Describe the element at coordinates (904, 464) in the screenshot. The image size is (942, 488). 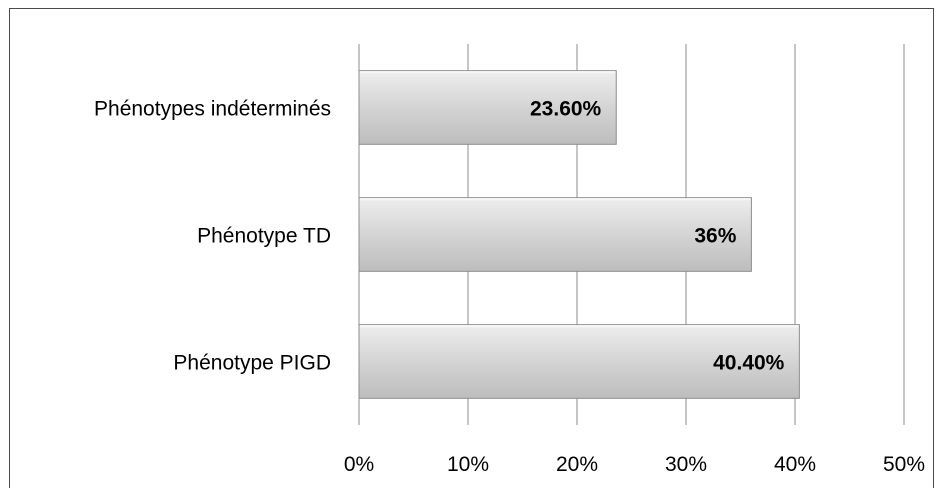
I see `x-tick-label: 50%` at that location.